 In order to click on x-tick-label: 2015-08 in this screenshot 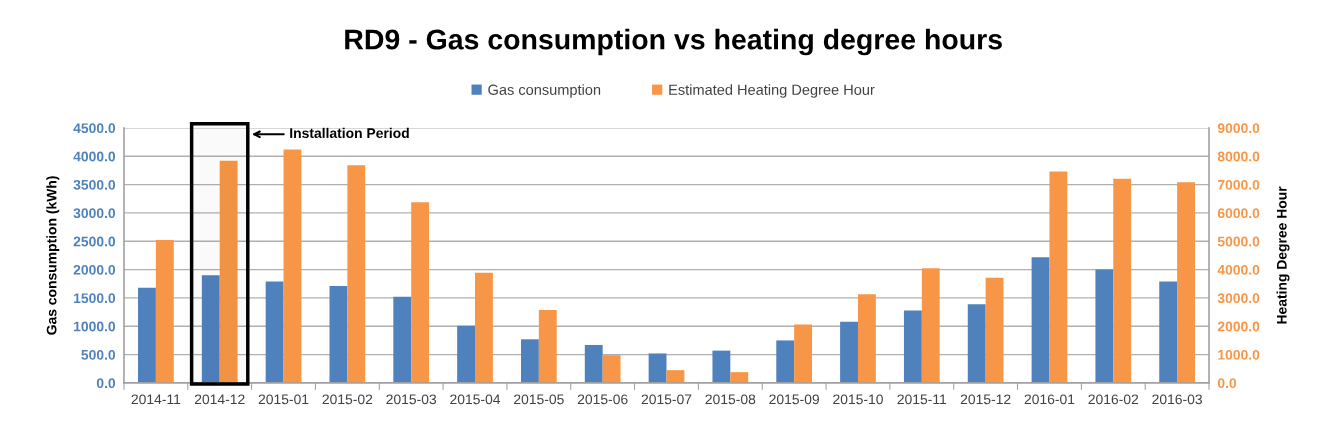, I will do `click(730, 399)`.